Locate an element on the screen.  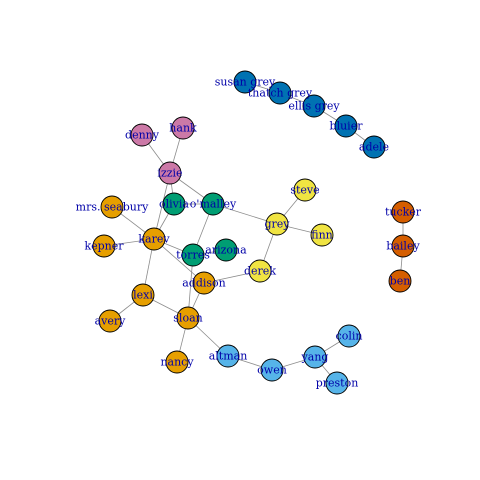
node-label-susan-grey: susan grey is located at coordinates (245, 82).